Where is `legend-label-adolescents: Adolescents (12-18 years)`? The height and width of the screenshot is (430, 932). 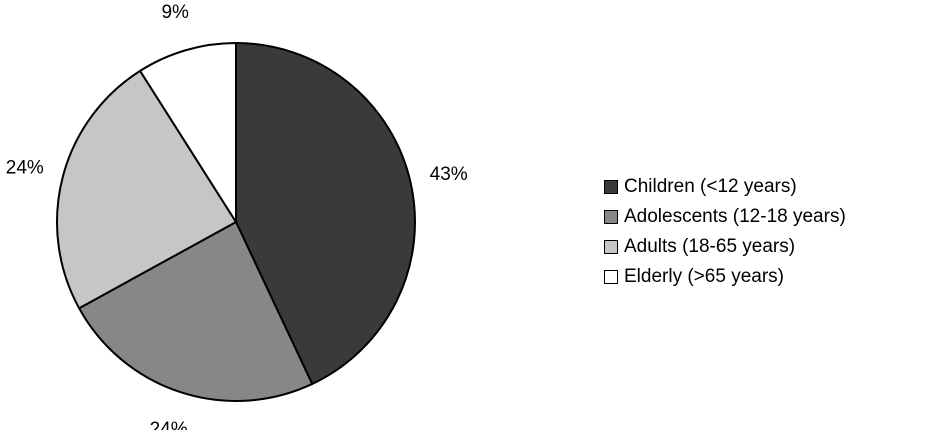 legend-label-adolescents: Adolescents (12-18 years) is located at coordinates (735, 216).